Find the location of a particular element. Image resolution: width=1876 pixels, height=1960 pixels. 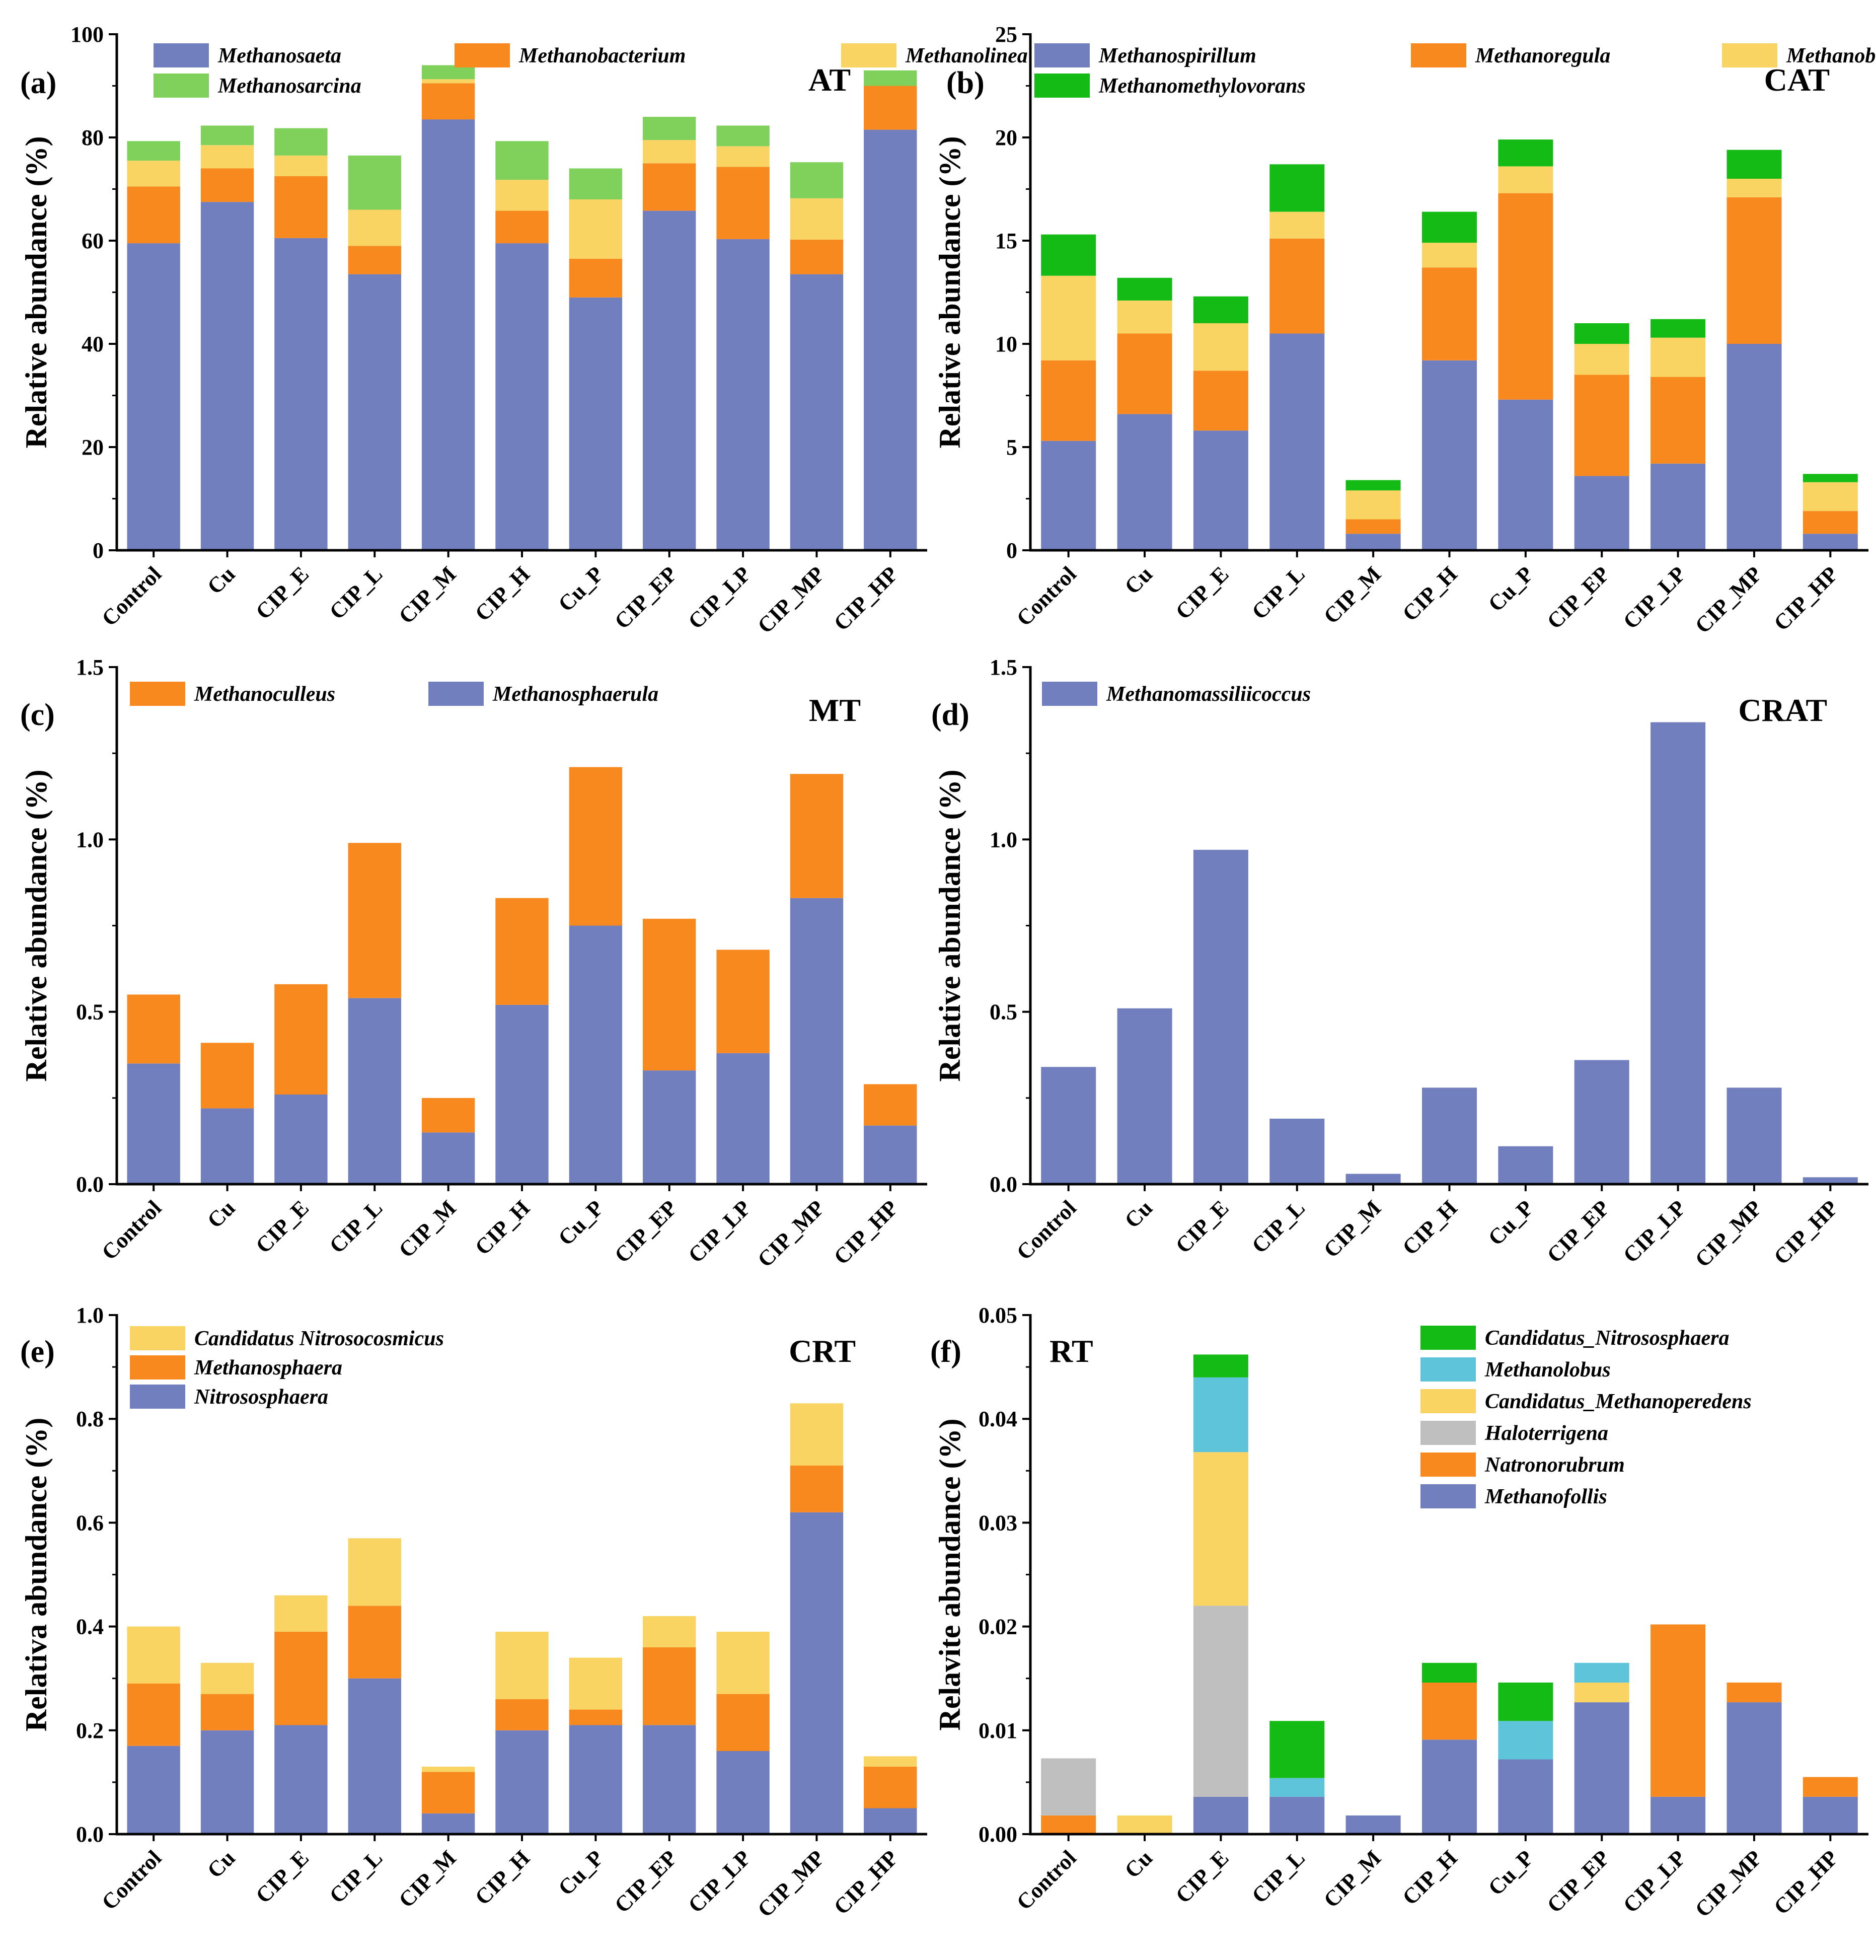

legend-label: Methanomethylovorans is located at coordinates (1202, 86).